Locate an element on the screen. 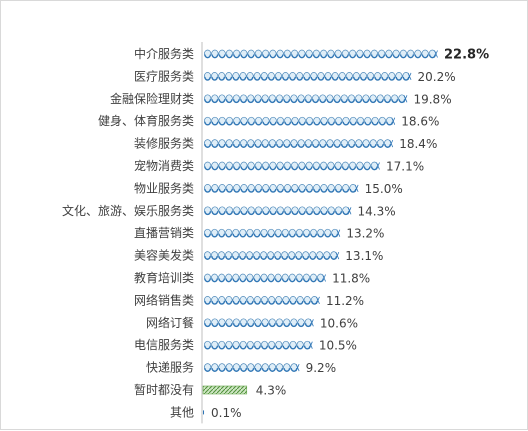 Image resolution: width=528 pixels, height=431 pixels. bar-row: 电信服务类 10.5% is located at coordinates (245, 345).